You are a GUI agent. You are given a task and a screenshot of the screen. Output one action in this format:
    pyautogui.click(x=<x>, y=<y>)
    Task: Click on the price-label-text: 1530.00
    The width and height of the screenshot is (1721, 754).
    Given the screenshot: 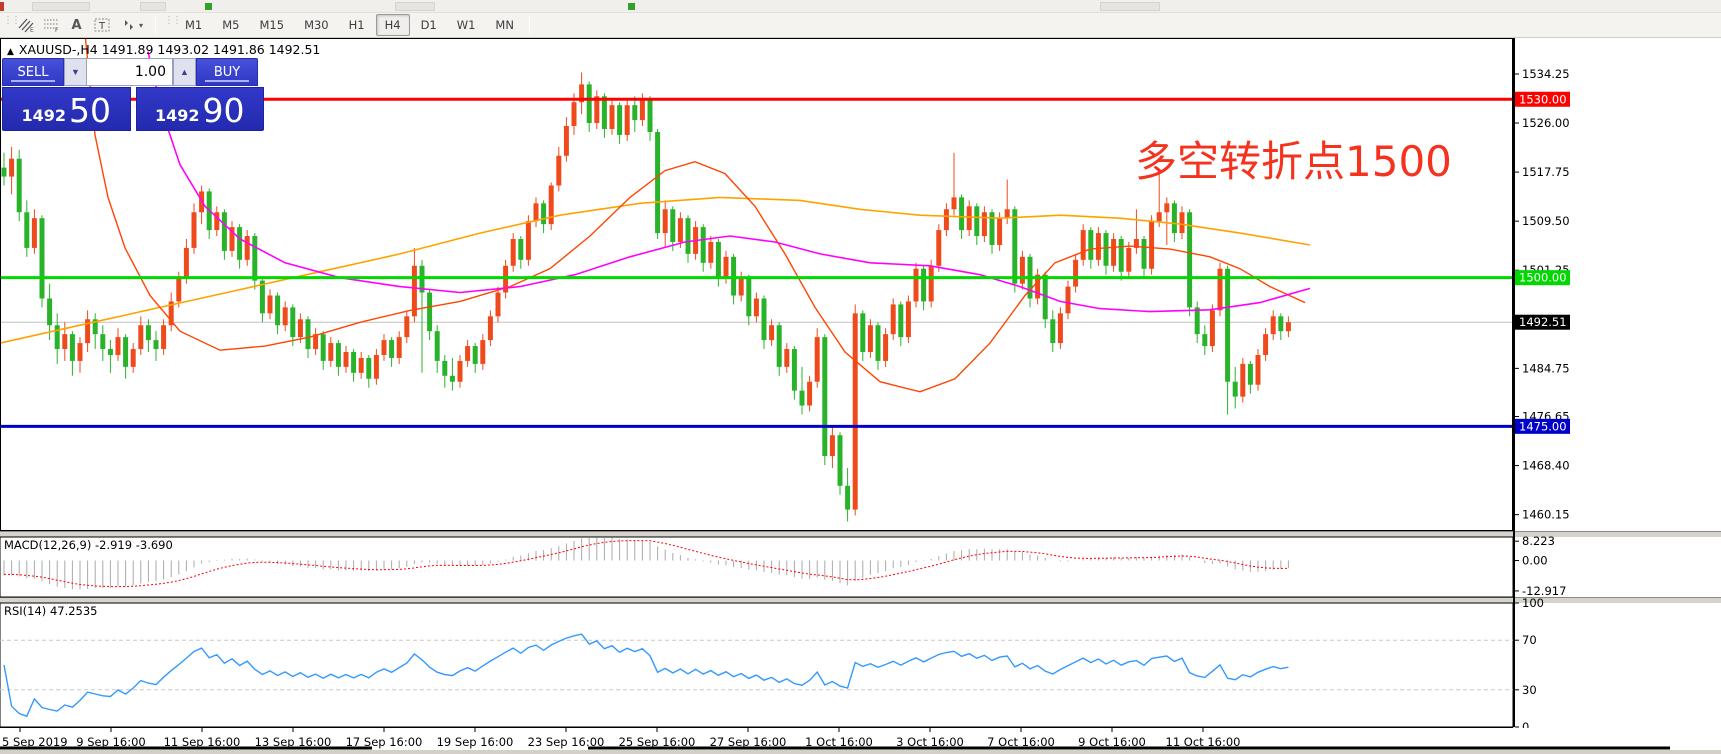 What is the action you would take?
    pyautogui.click(x=1543, y=99)
    